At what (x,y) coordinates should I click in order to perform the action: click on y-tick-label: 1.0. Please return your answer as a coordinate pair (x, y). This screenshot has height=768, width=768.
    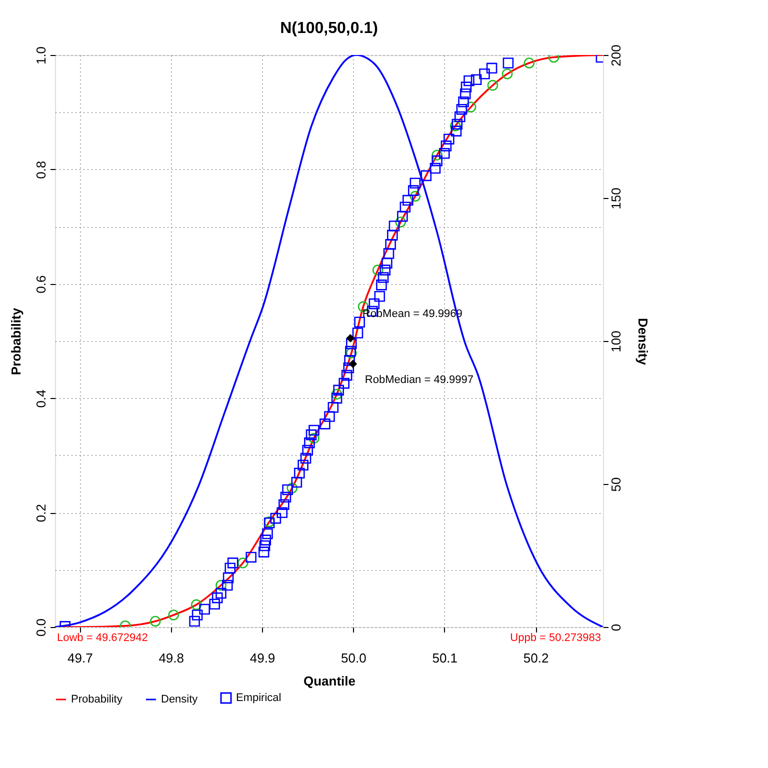
    Looking at the image, I should click on (41, 55).